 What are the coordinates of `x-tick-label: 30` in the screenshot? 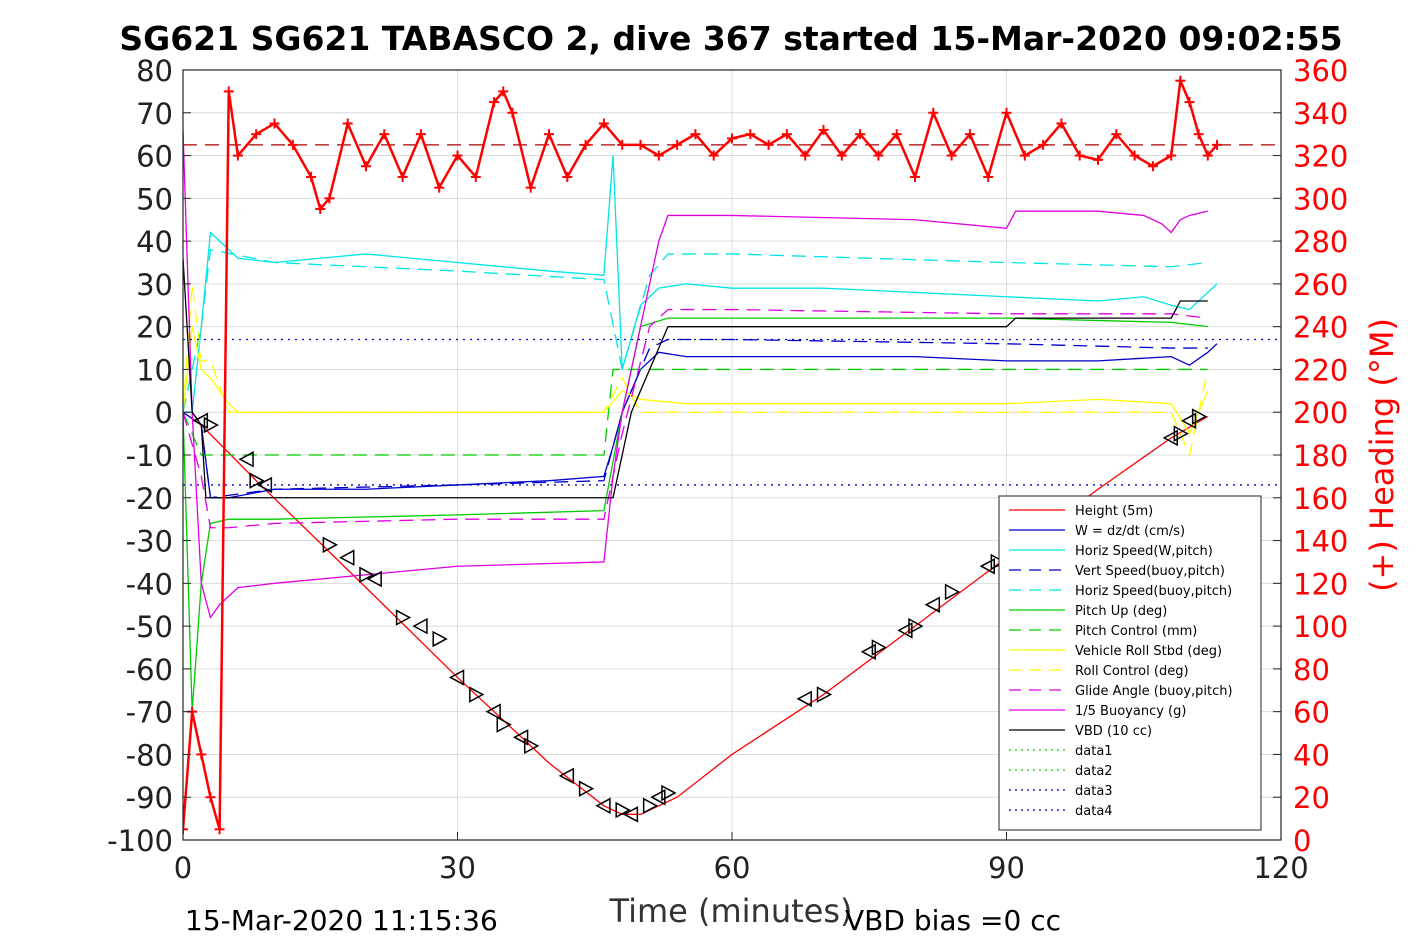 It's located at (457, 868).